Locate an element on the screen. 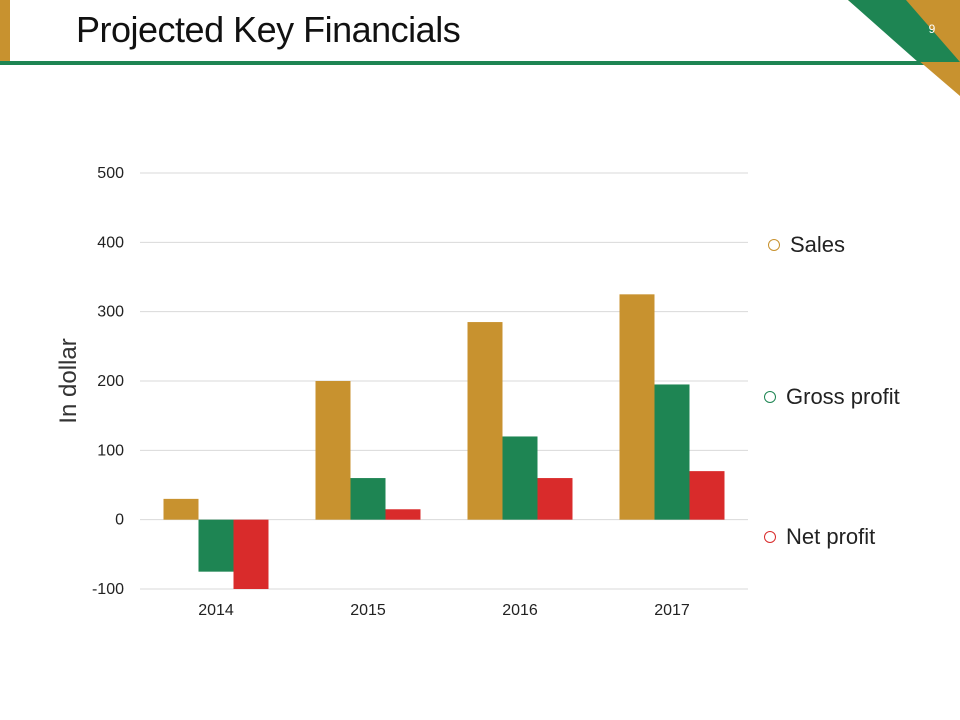 This screenshot has height=720, width=960. corner-decoration is located at coordinates (904, 48).